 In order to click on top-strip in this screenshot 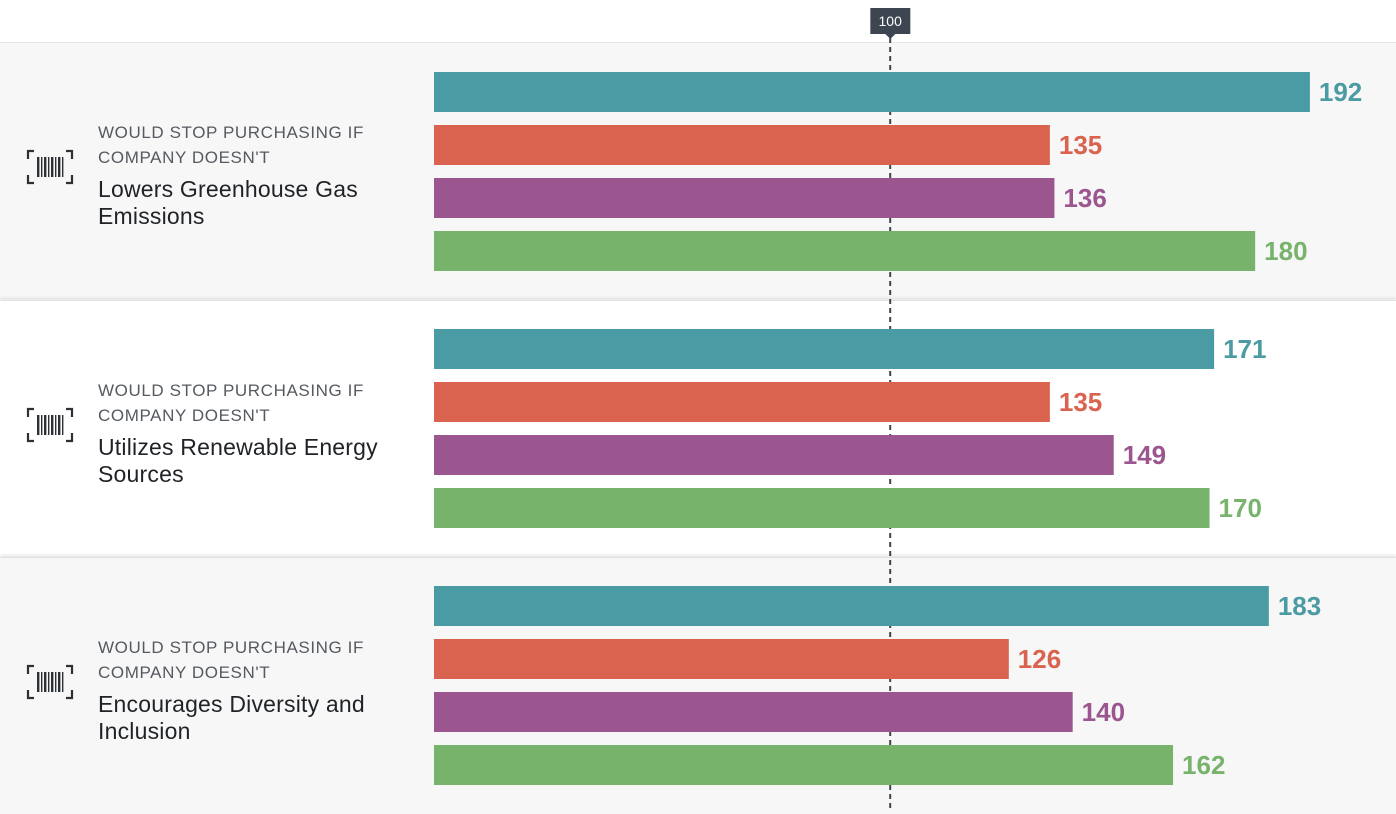, I will do `click(698, 21)`.